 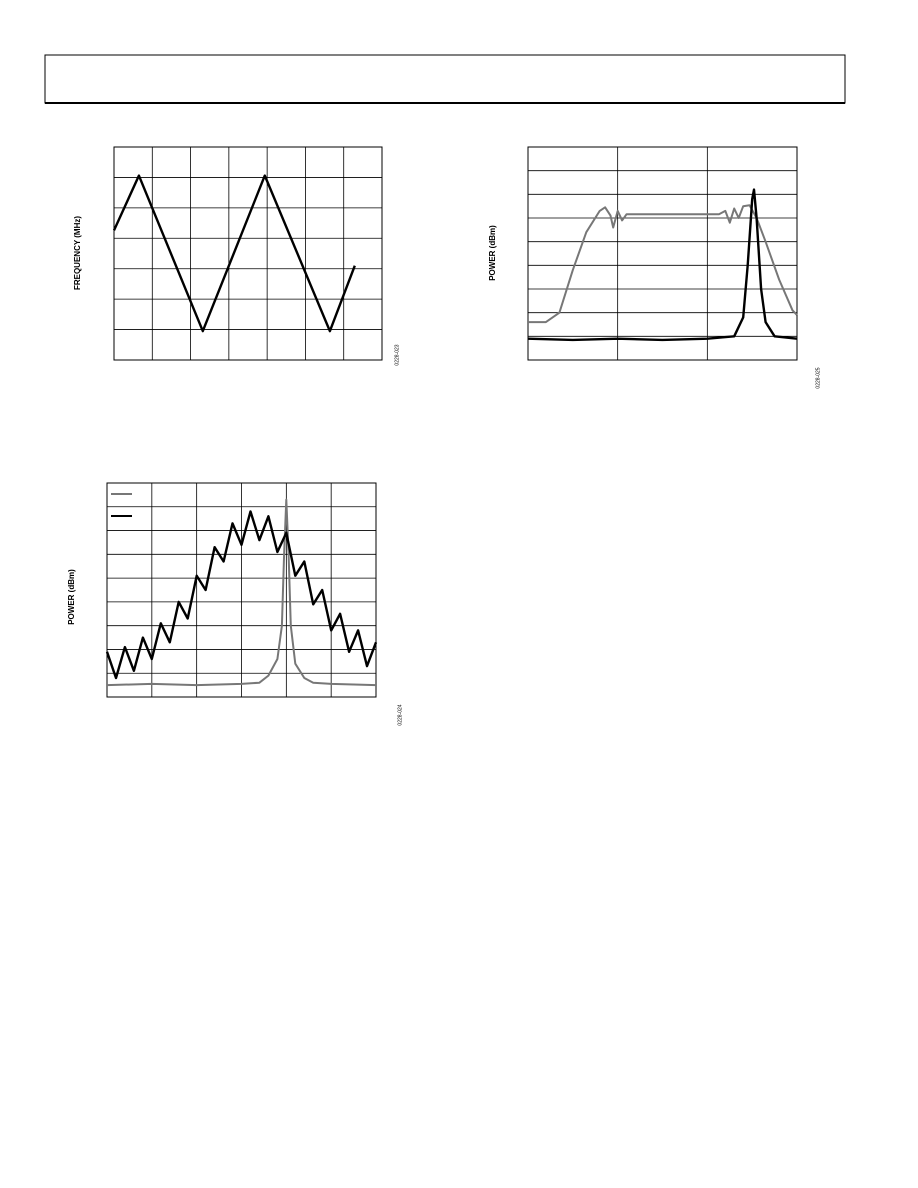 What do you see at coordinates (77, 253) in the screenshot?
I see `y-axis-label: FREQUENCY (MHz)` at bounding box center [77, 253].